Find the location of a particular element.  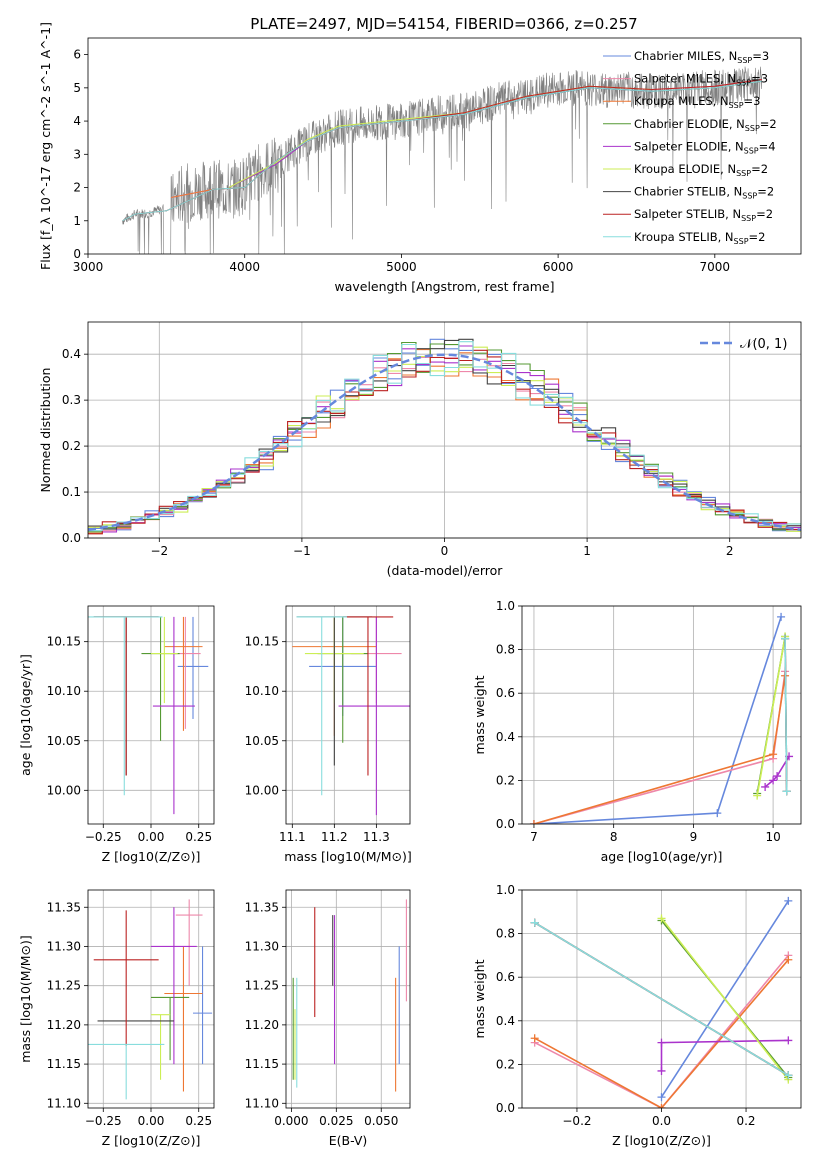

y-tick-label: 5 is located at coordinates (77, 88).